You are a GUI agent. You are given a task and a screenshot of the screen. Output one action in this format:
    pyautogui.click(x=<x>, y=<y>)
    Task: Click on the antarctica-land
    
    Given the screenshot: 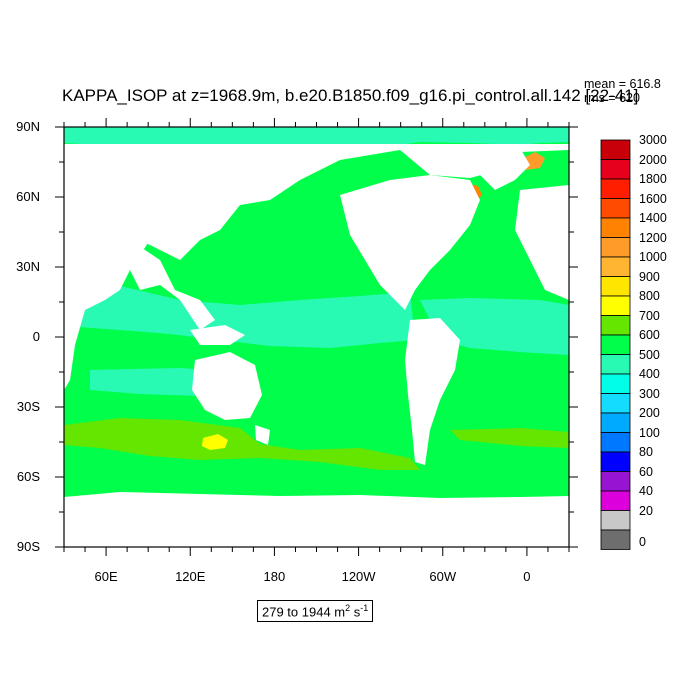 What is the action you would take?
    pyautogui.click(x=316, y=519)
    